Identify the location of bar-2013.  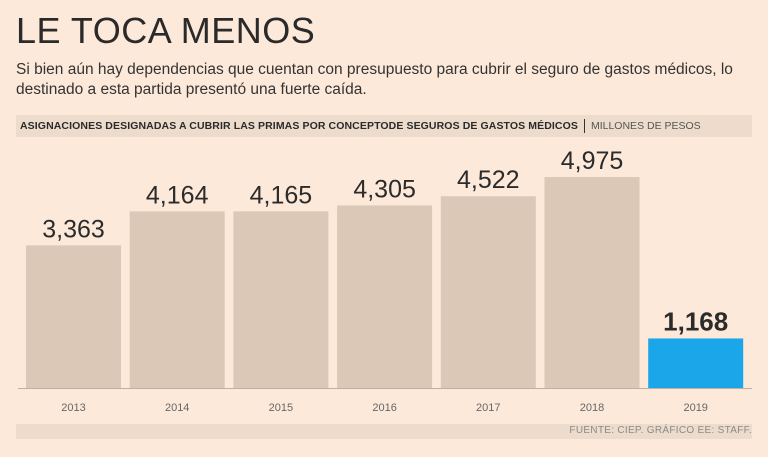
(73, 316).